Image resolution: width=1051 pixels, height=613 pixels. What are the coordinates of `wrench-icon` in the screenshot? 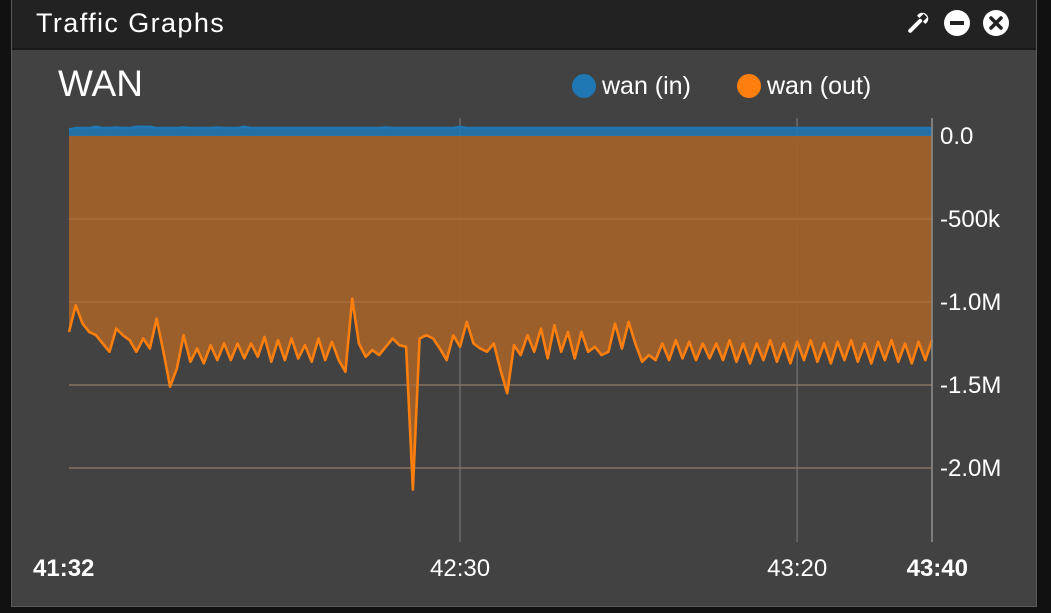 It's located at (918, 23).